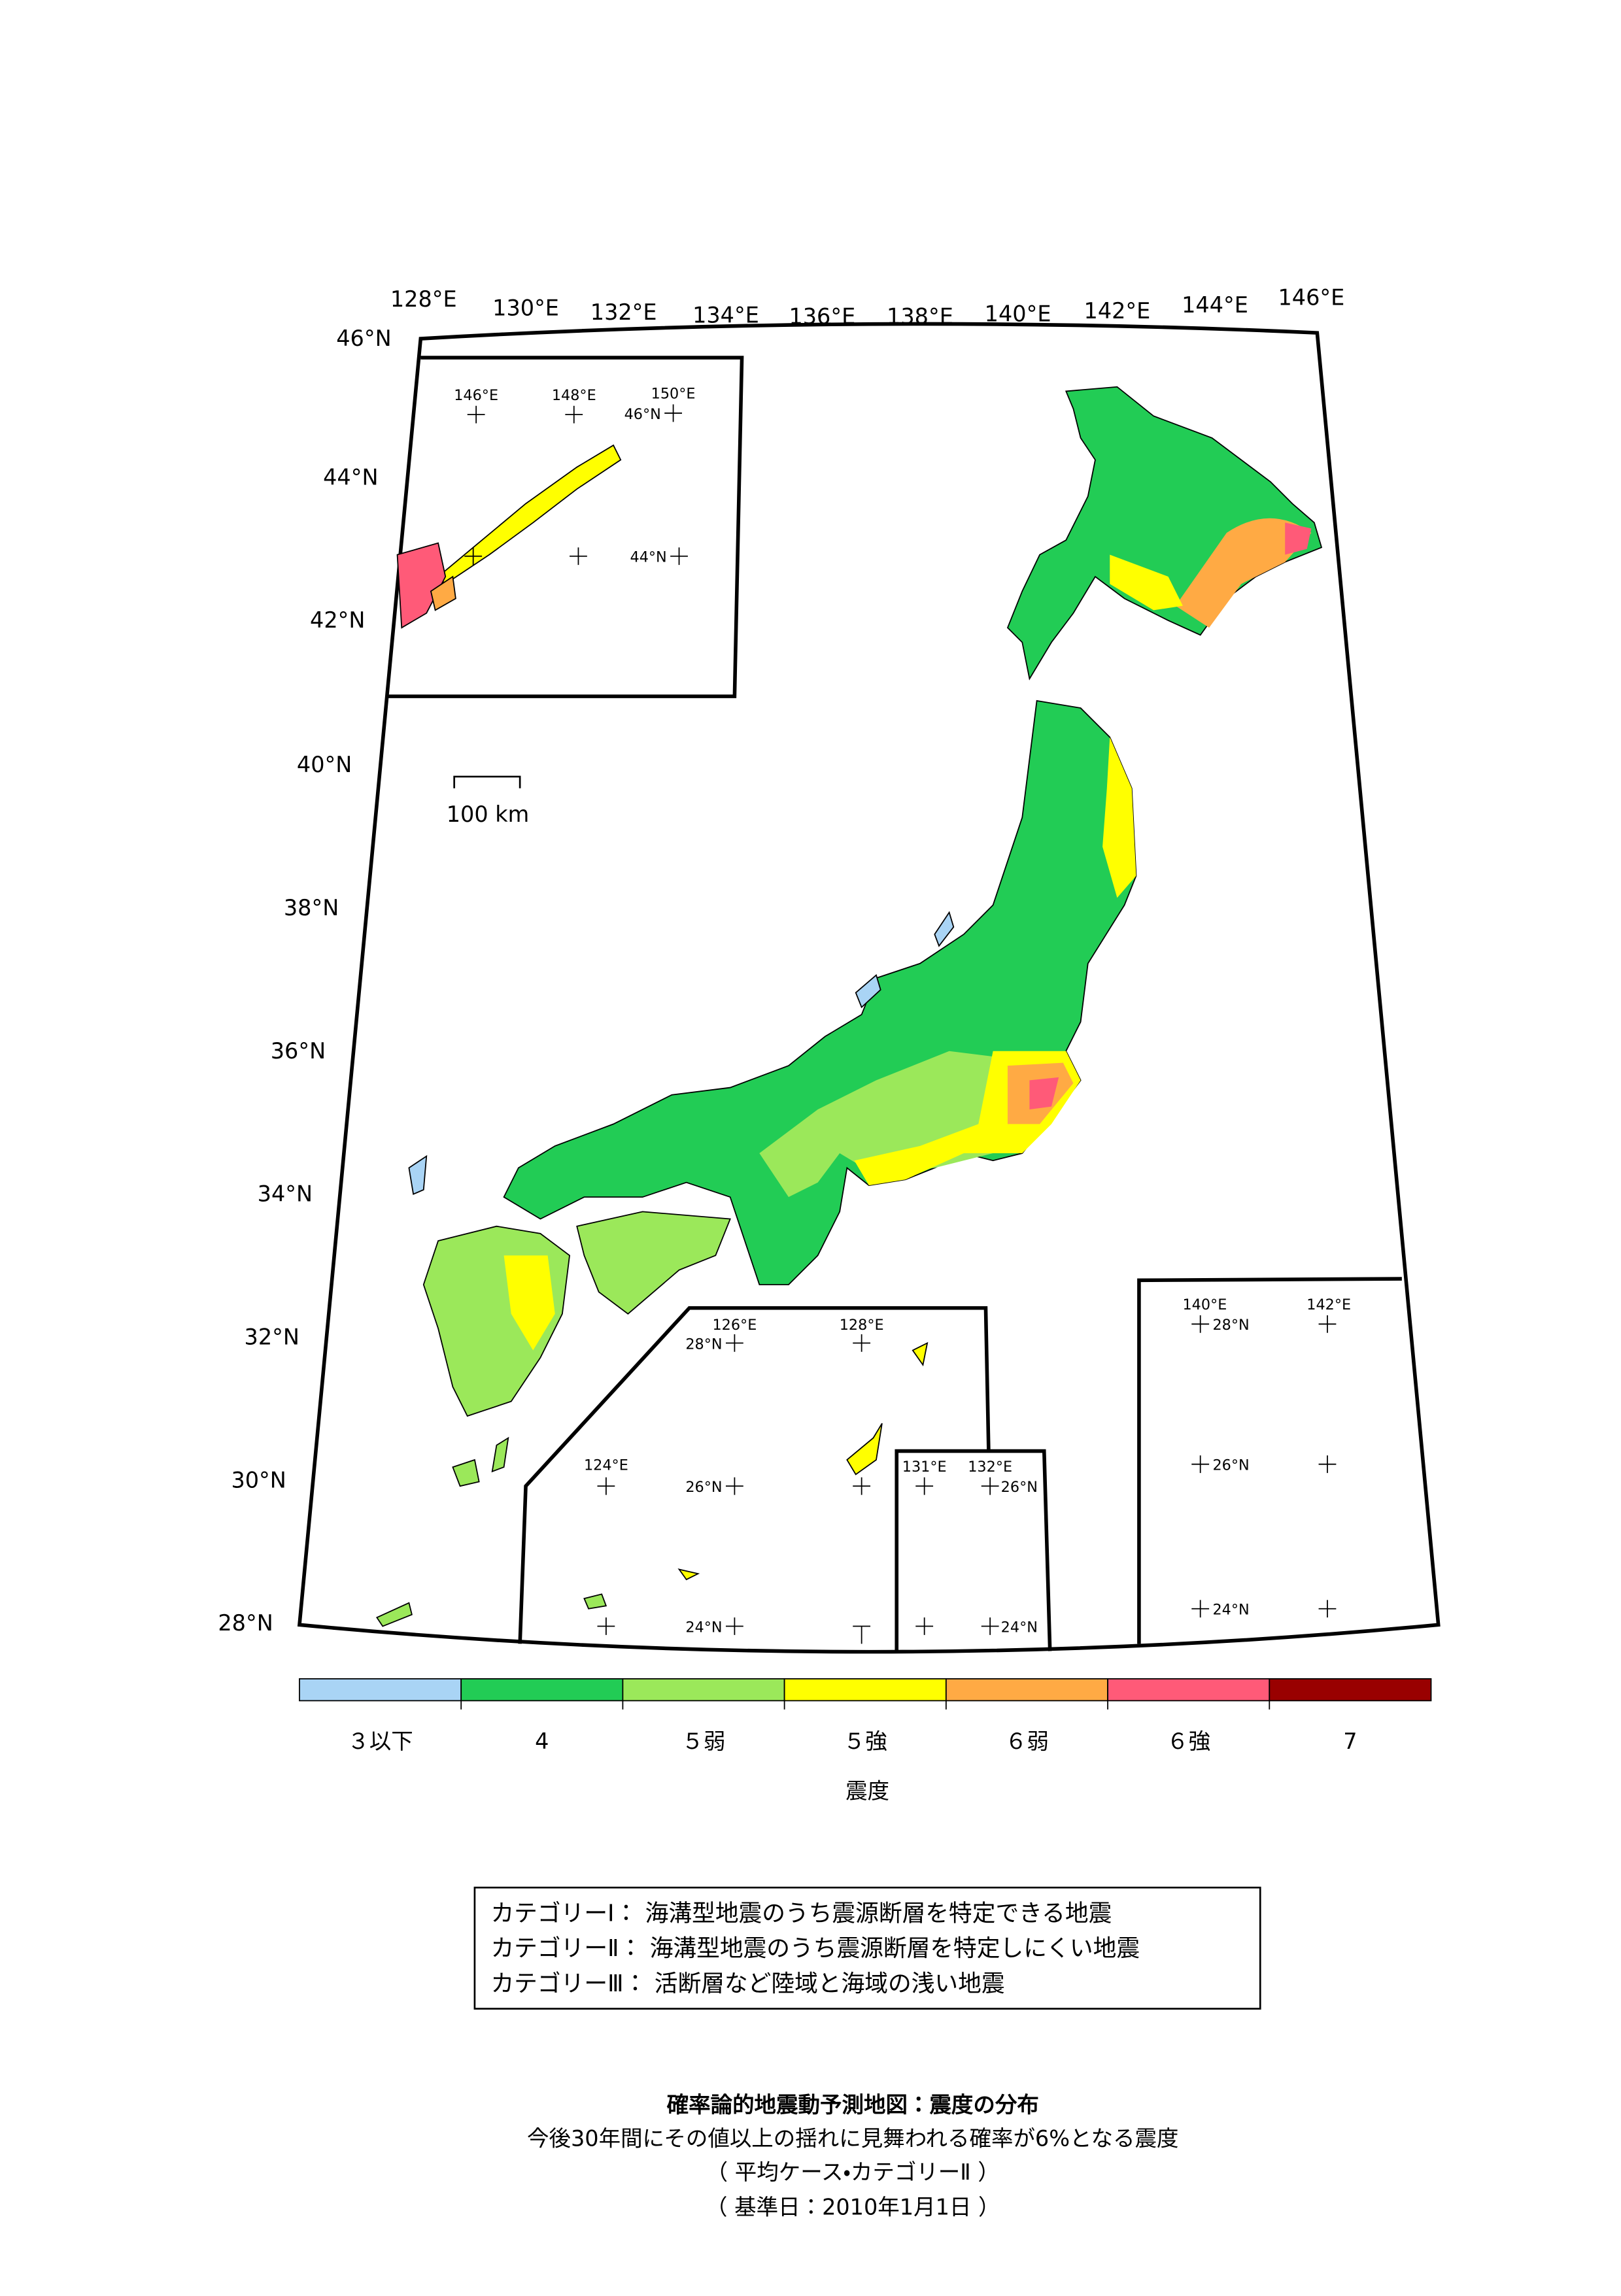  Describe the element at coordinates (920, 316) in the screenshot. I see `lon-label: 138°E` at that location.